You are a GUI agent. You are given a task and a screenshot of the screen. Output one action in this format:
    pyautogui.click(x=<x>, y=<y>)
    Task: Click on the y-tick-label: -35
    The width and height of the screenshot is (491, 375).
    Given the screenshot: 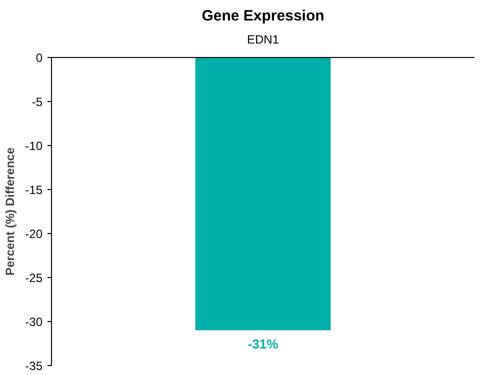 What is the action you would take?
    pyautogui.click(x=34, y=366)
    